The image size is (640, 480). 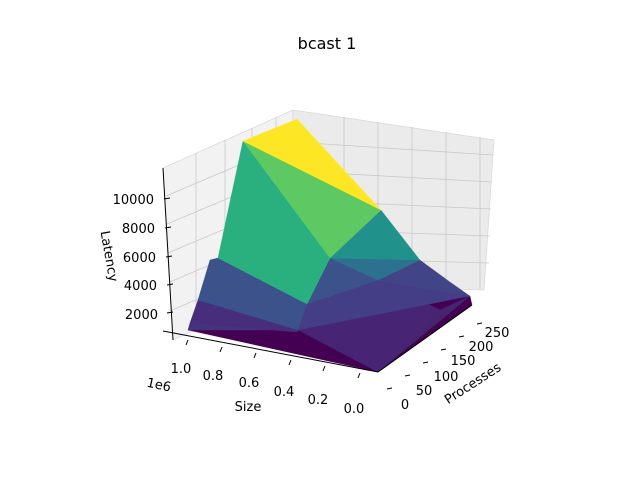 I want to click on x-axis-label: Size, so click(x=248, y=407).